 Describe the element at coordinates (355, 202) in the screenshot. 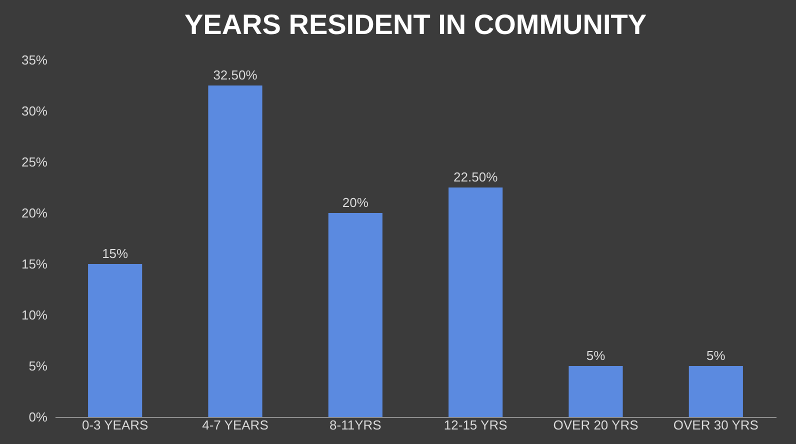

I see `data-label: 20%` at that location.